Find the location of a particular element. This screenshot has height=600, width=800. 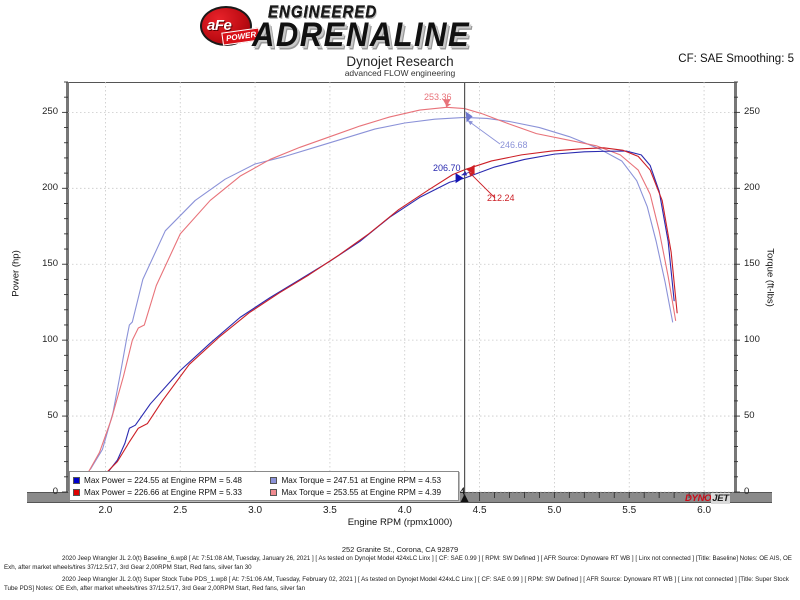

legend-label-torque-pds: Max Torque = 253.55 at Engine RPM = 4.39 is located at coordinates (361, 492).